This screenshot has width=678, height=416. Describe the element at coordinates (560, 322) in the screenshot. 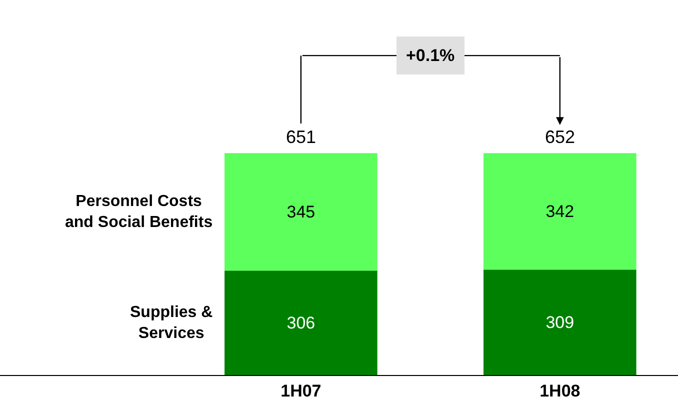

I see `data-label: 309` at that location.